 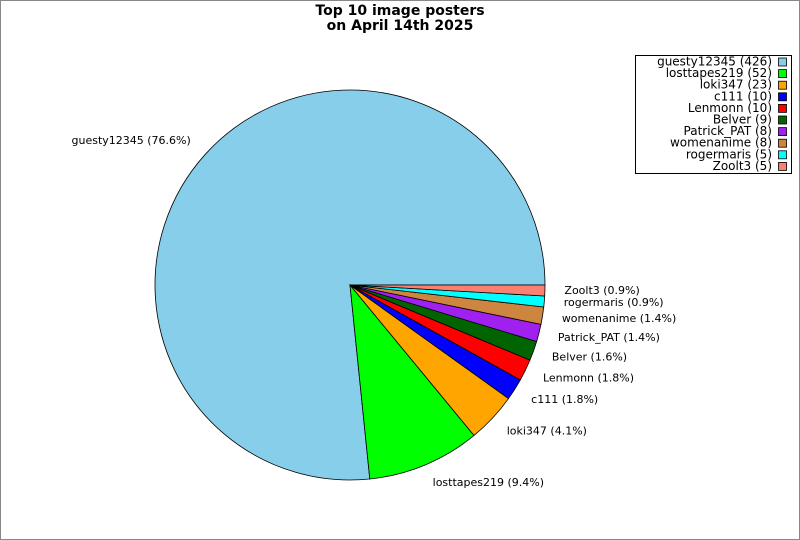 I want to click on slice-label: losttapes219 (9.4%), so click(x=488, y=482).